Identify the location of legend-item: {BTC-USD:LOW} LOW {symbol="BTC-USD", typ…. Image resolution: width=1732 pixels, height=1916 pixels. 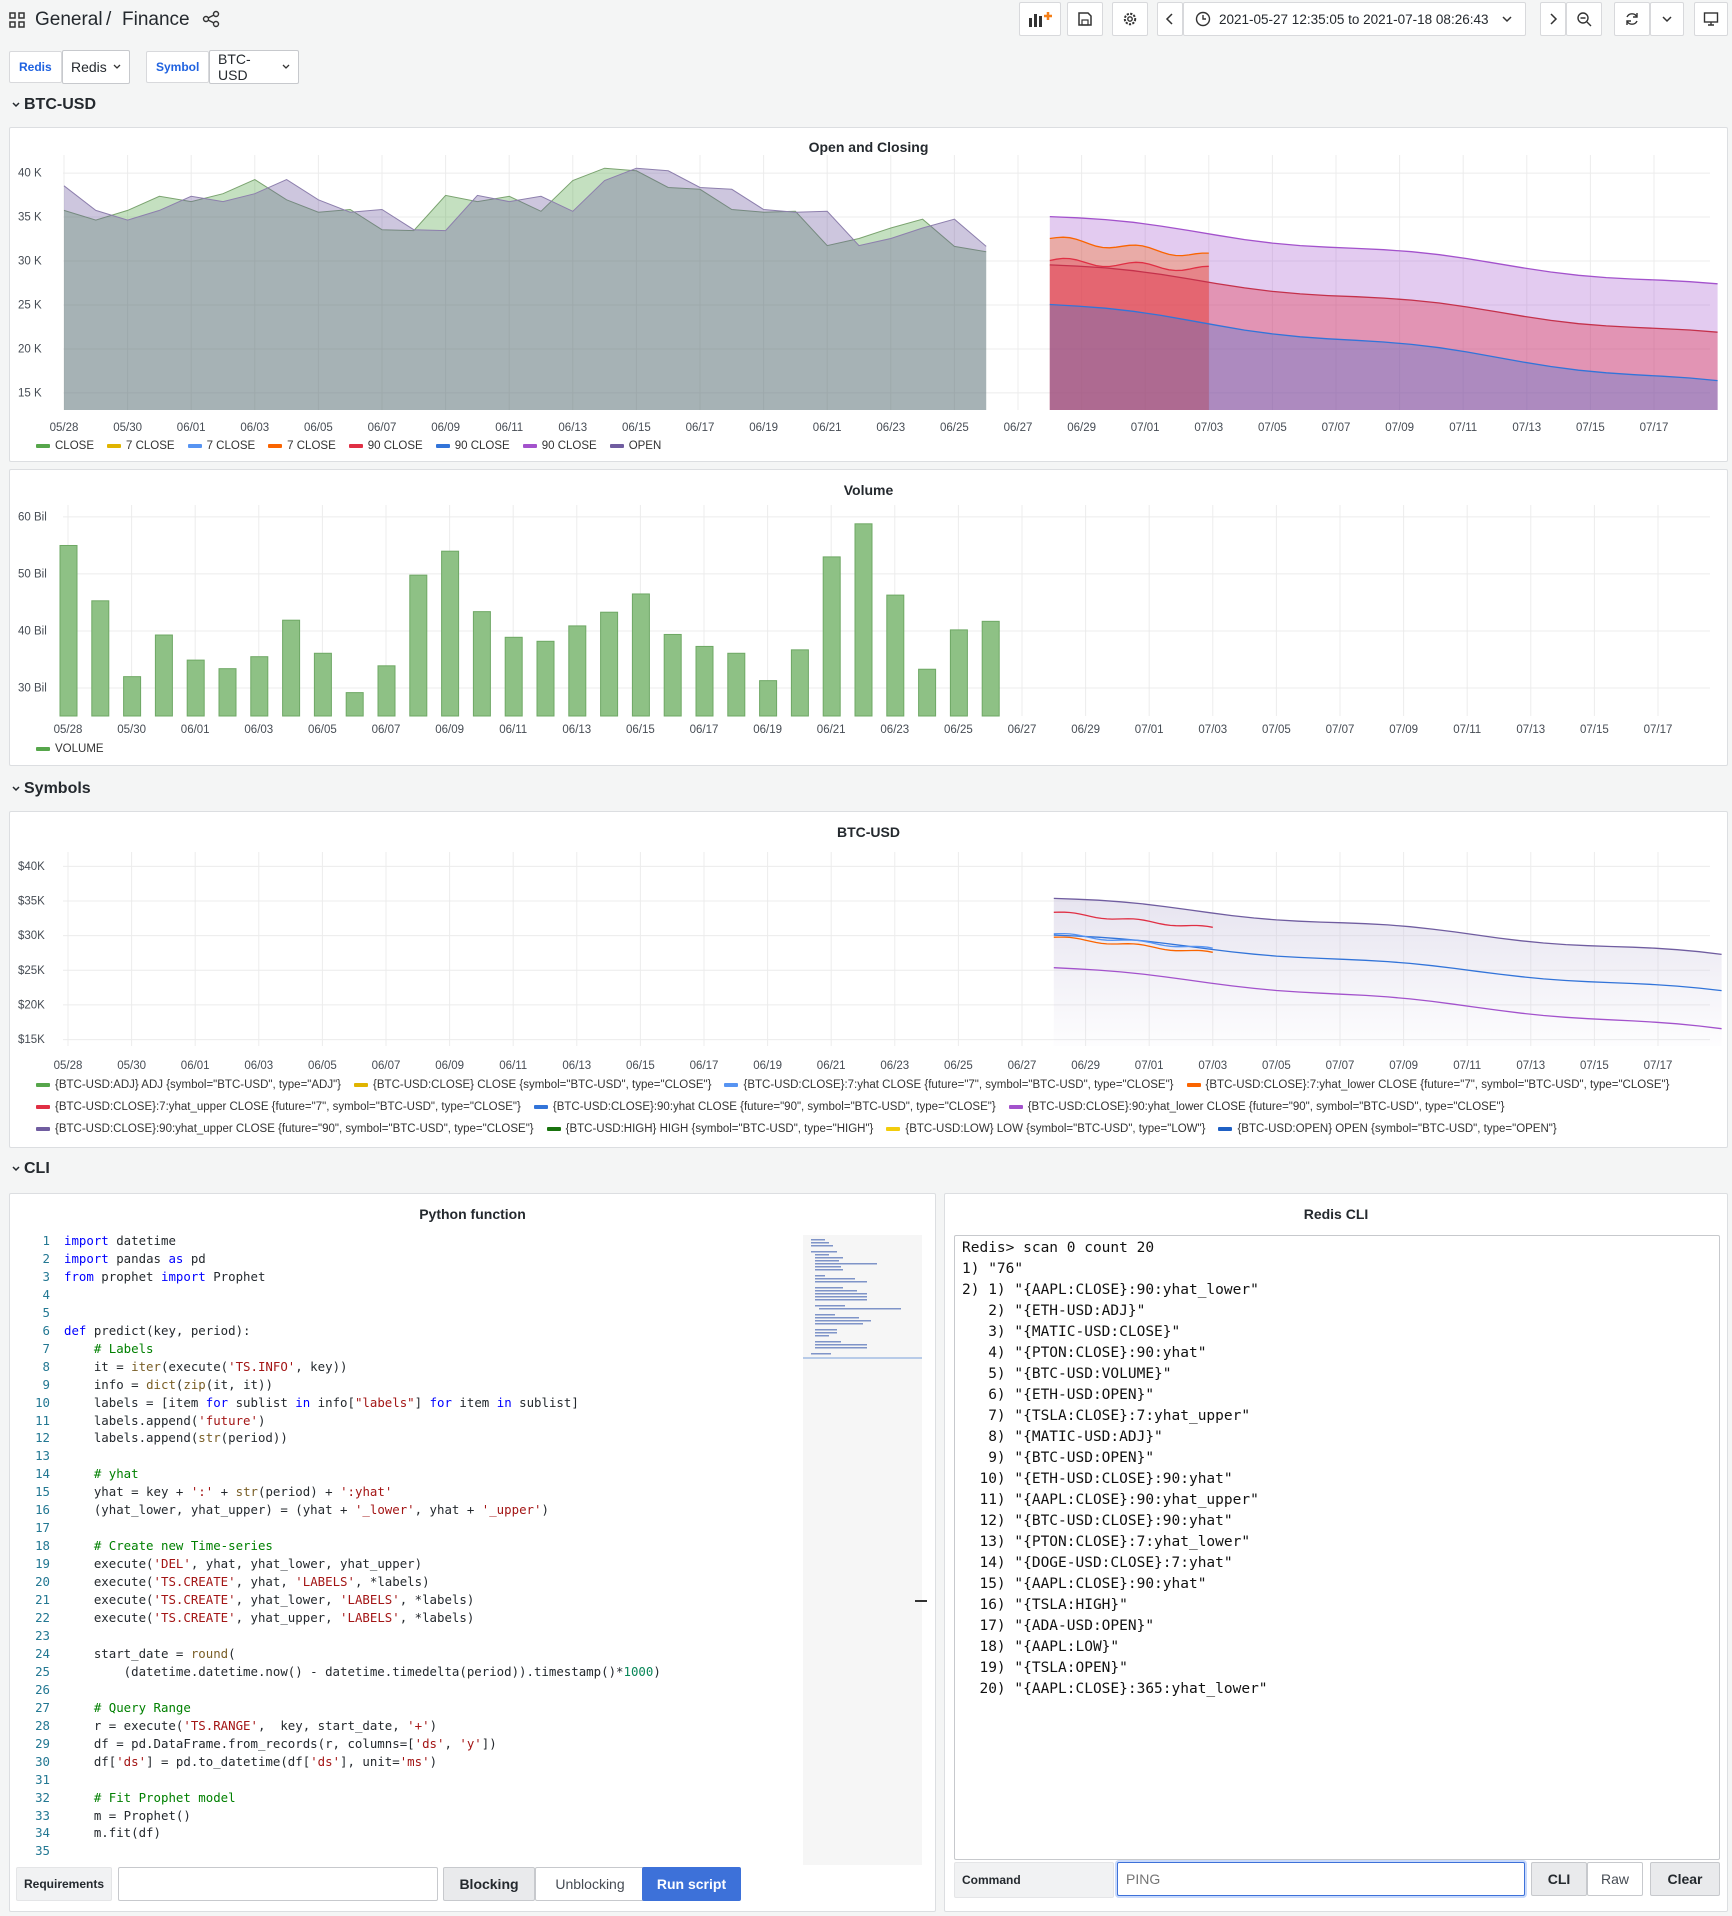
(1045, 1129).